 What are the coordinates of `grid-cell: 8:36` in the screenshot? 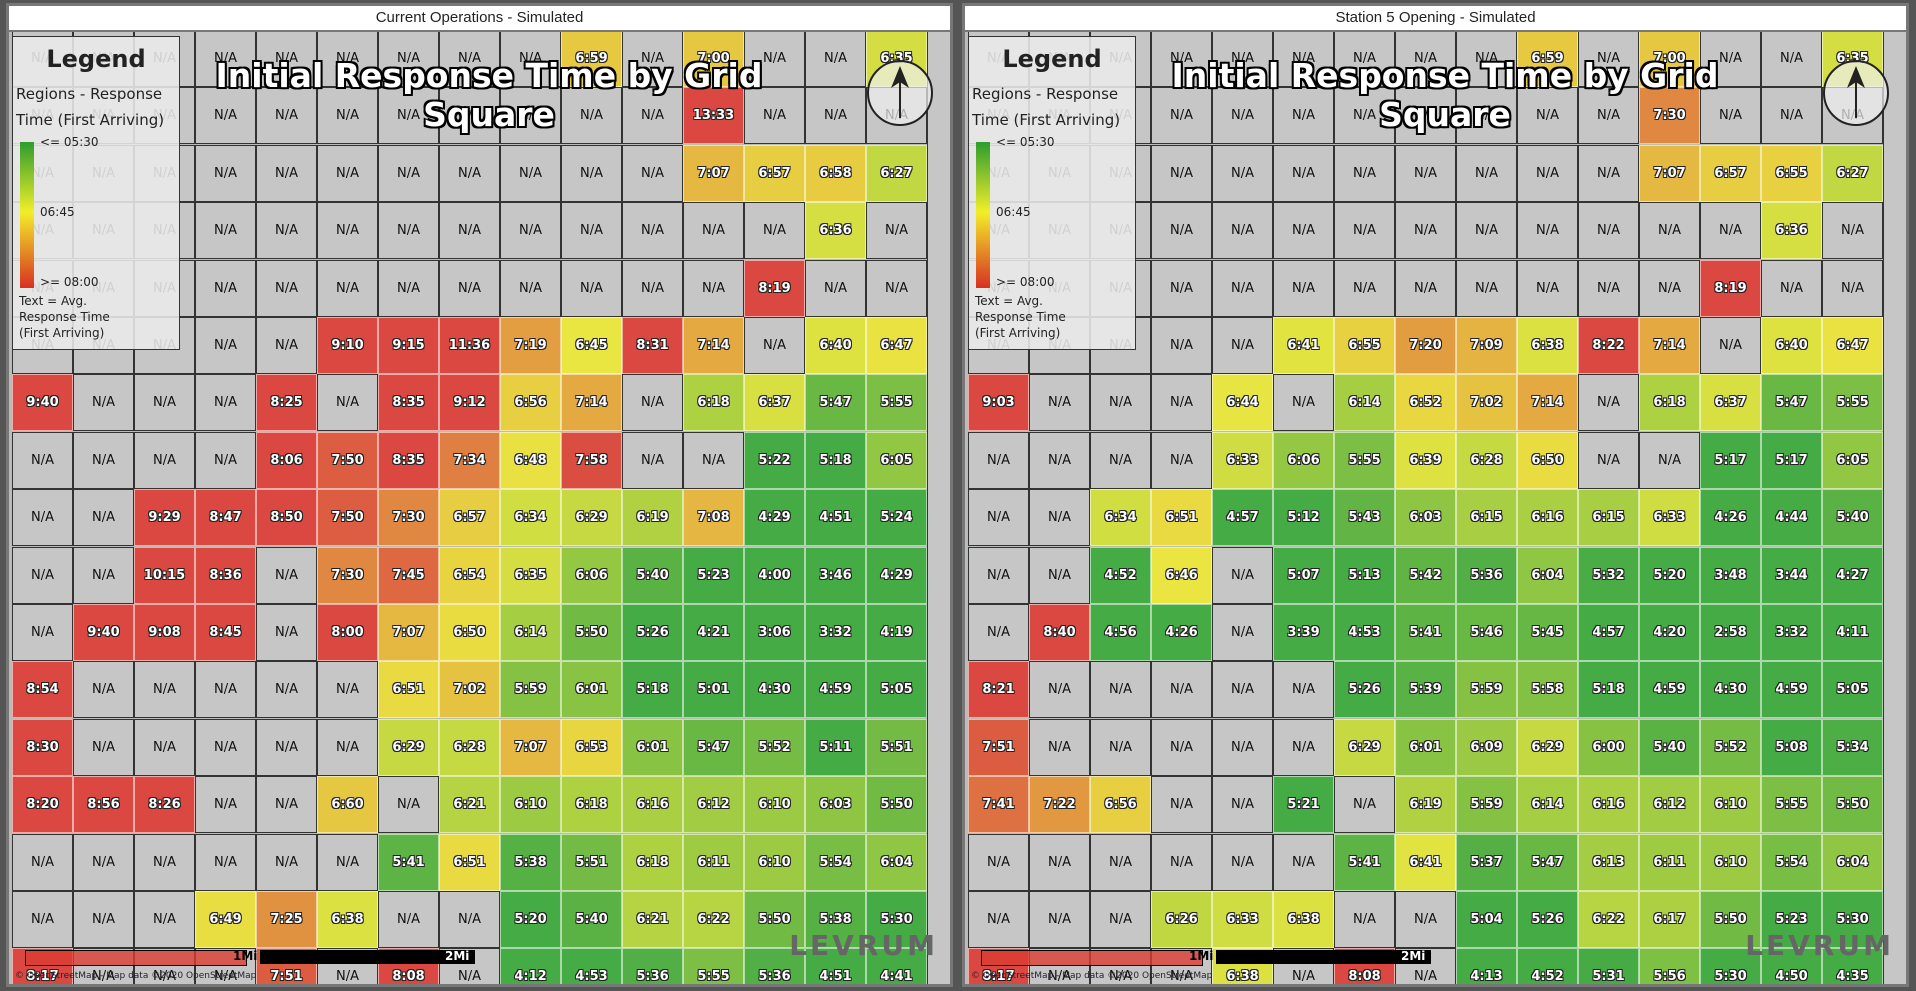 It's located at (225, 575).